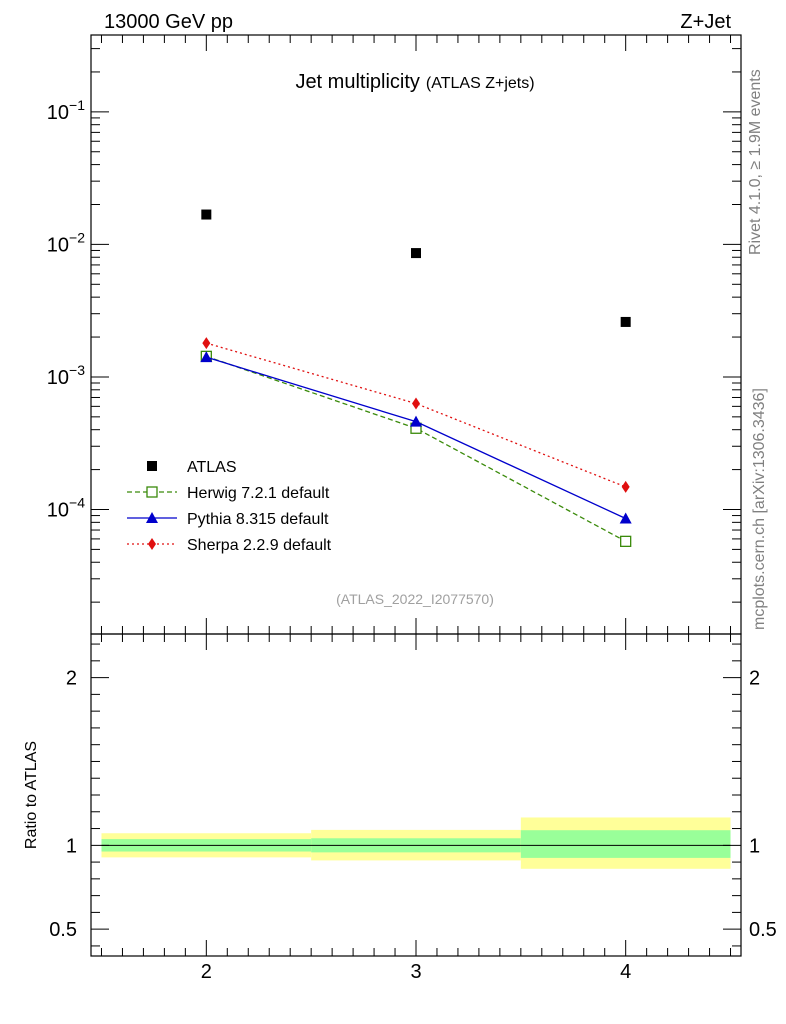 The height and width of the screenshot is (1024, 786). Describe the element at coordinates (71, 846) in the screenshot. I see `ratio-y-tick-label-left: 1` at that location.